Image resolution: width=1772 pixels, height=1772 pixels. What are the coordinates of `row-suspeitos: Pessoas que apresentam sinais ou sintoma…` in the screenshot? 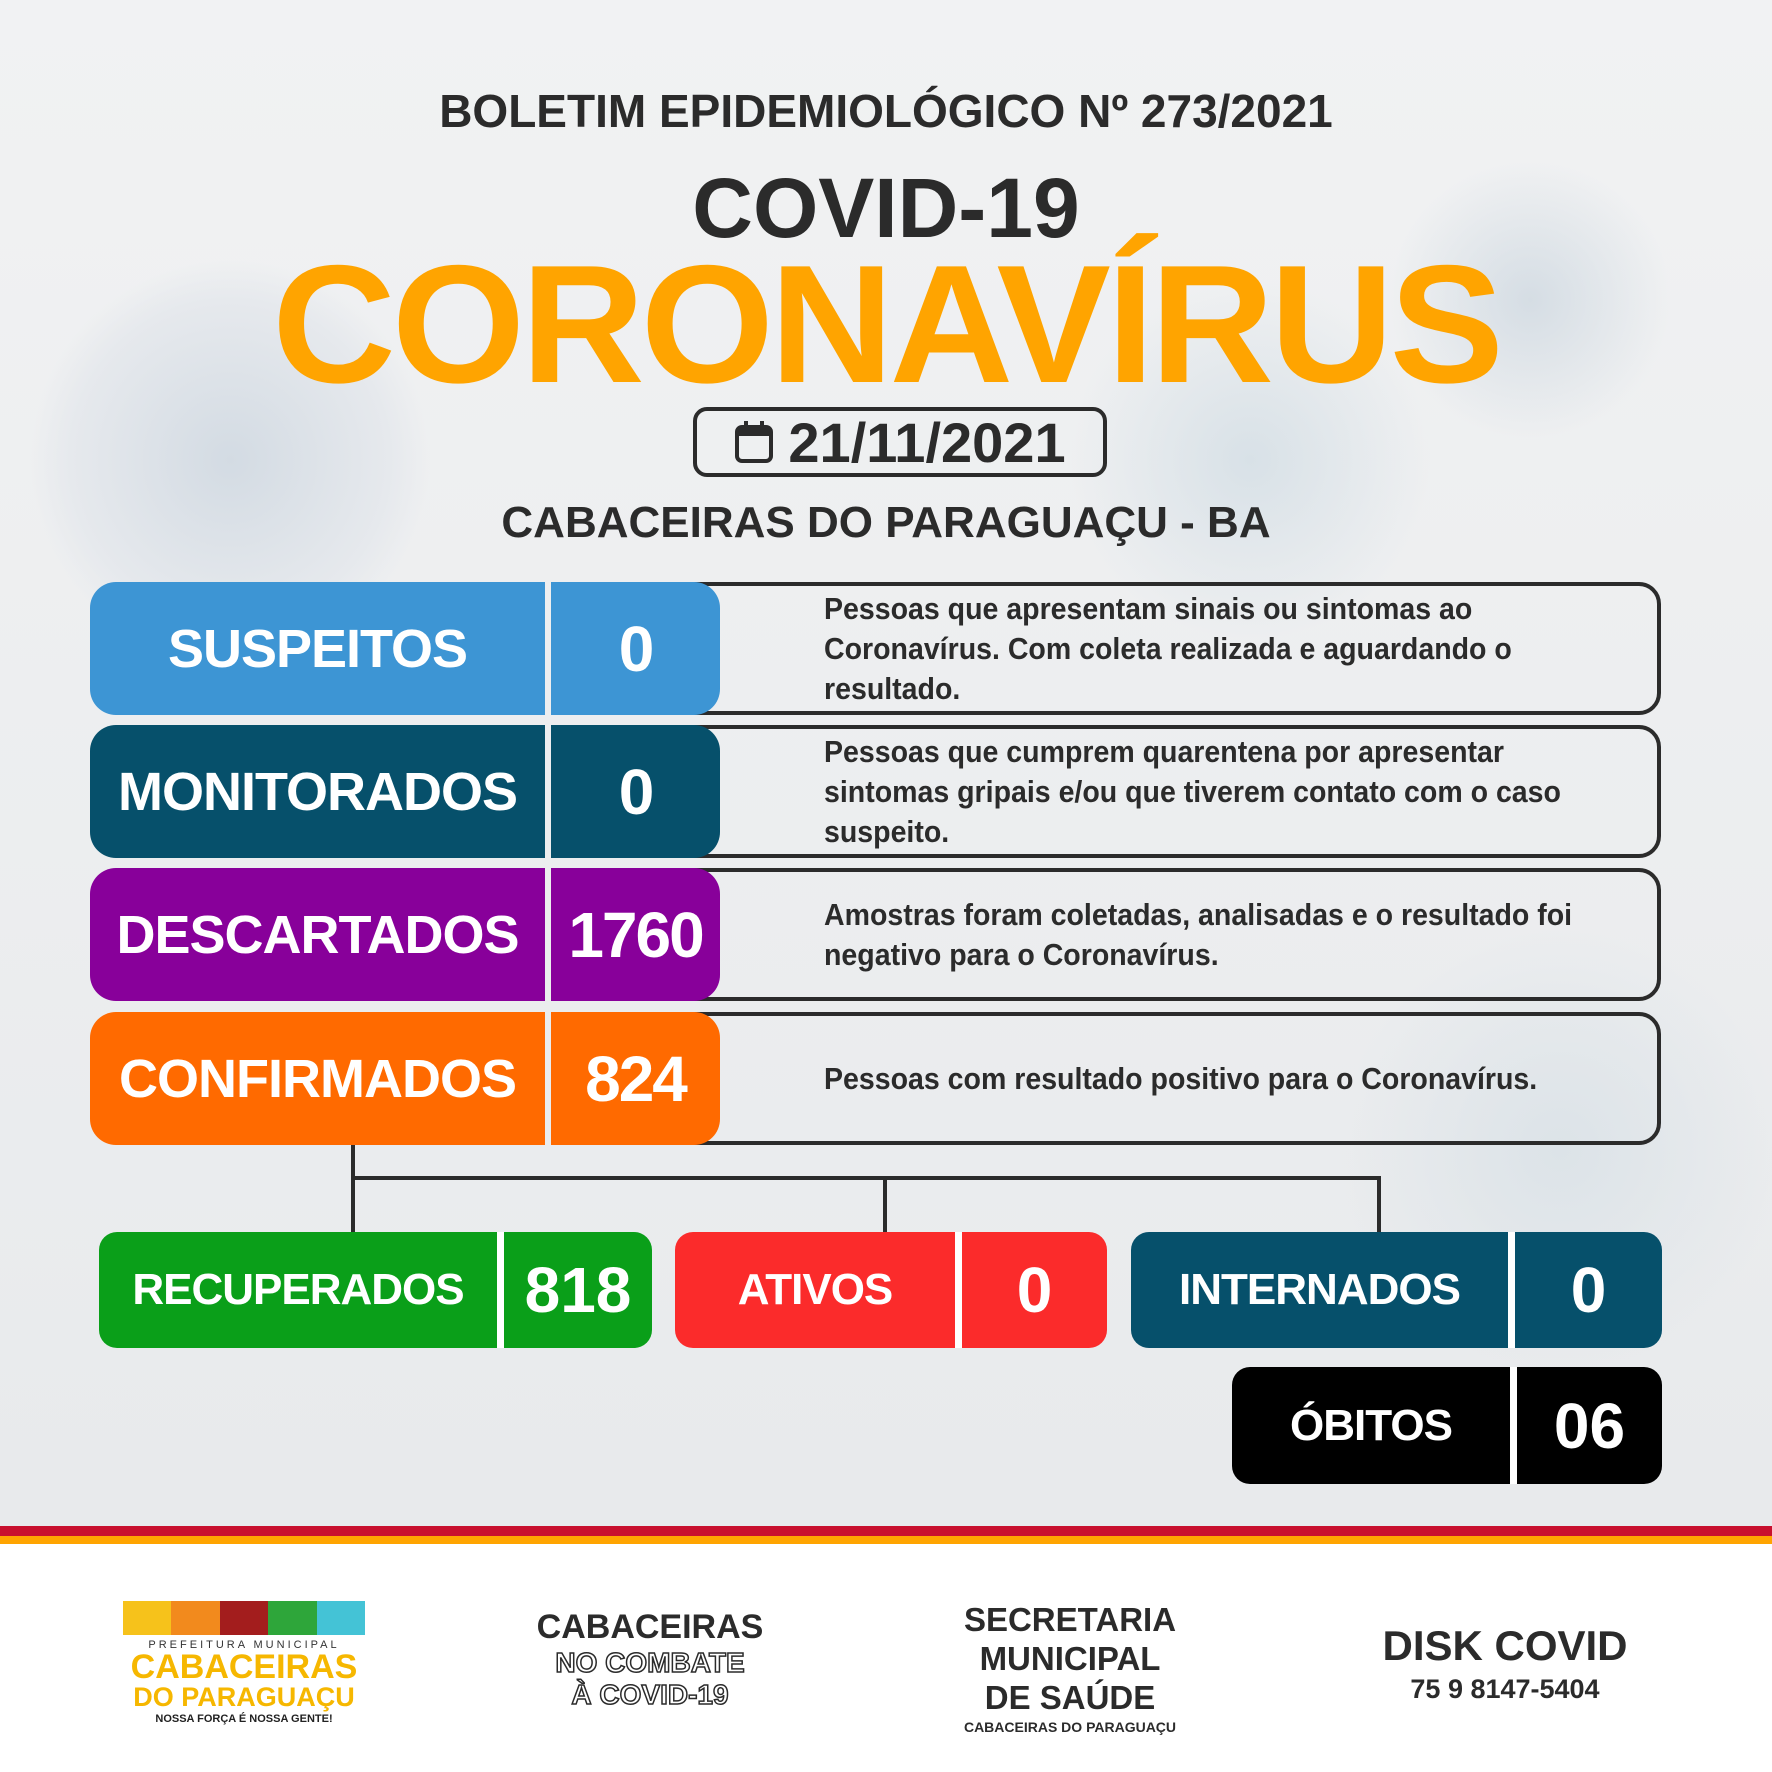 It's located at (875, 648).